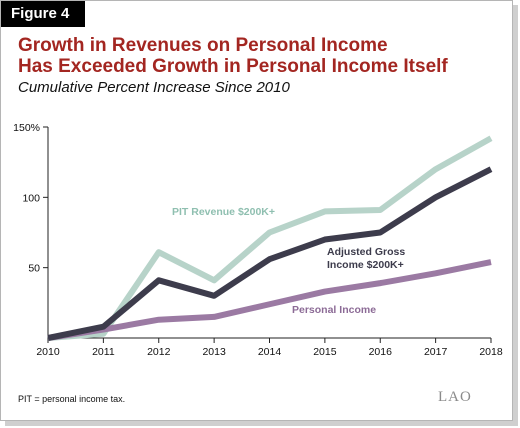 The image size is (520, 428). What do you see at coordinates (270, 352) in the screenshot?
I see `x-tick-label: 2014` at bounding box center [270, 352].